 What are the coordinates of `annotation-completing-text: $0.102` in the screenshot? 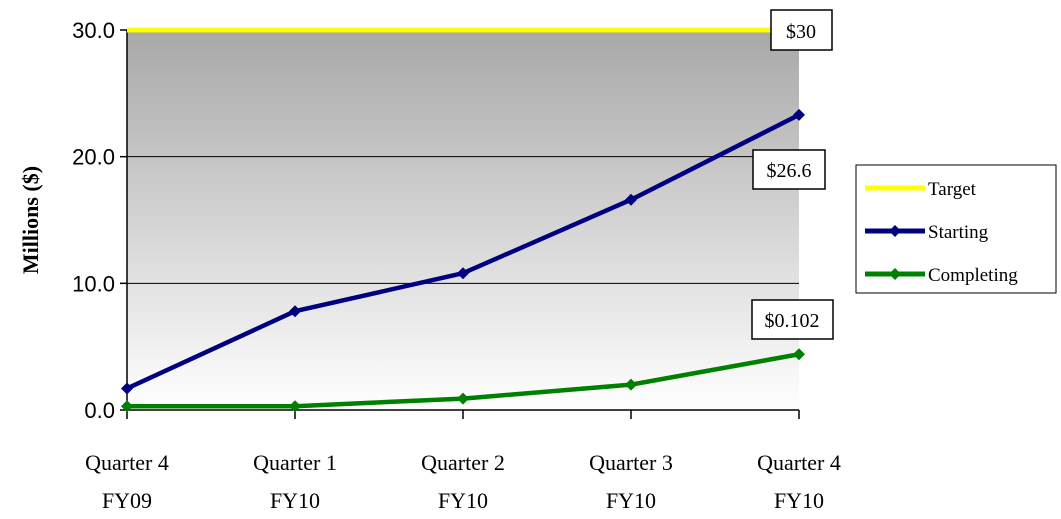 It's located at (792, 321).